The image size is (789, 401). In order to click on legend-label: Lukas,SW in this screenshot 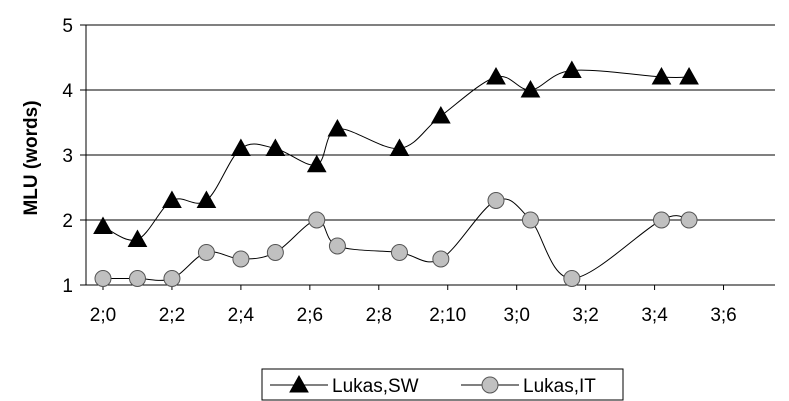, I will do `click(375, 386)`.